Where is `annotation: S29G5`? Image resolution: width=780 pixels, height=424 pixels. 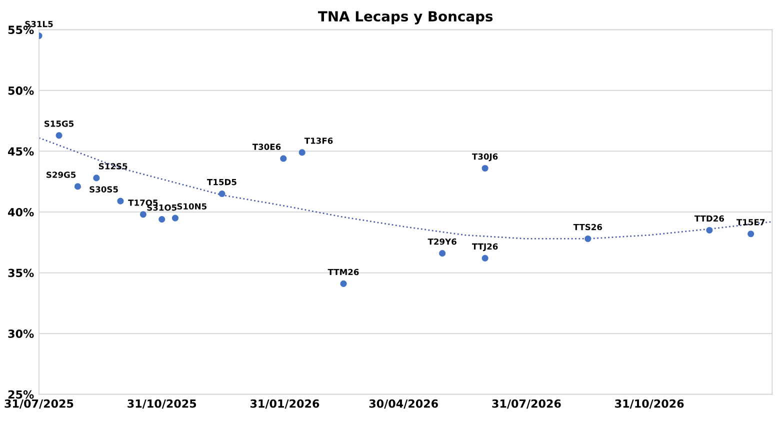
annotation: S29G5 is located at coordinates (61, 175).